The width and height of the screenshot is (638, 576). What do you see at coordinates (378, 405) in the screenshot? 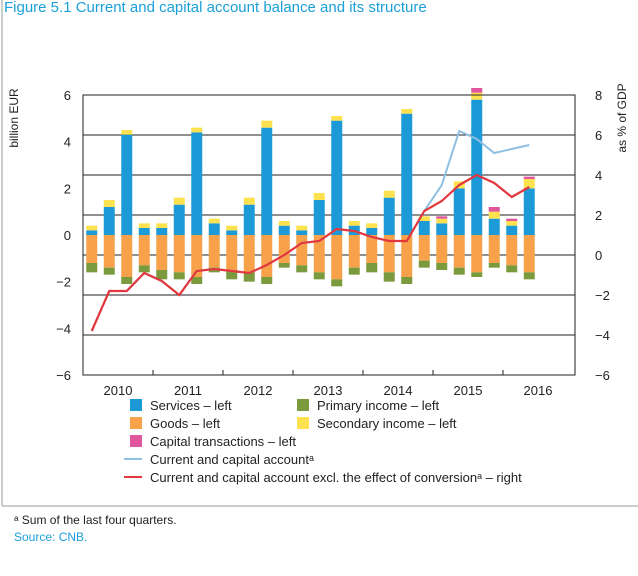
I see `legend-label: Primary income – left` at bounding box center [378, 405].